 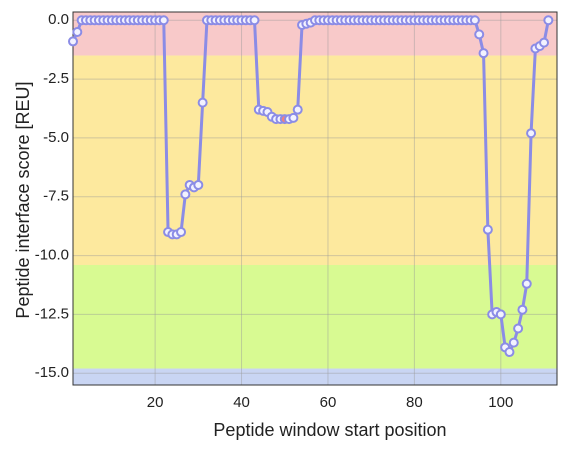 What do you see at coordinates (414, 402) in the screenshot?
I see `x-tick-label: 80` at bounding box center [414, 402].